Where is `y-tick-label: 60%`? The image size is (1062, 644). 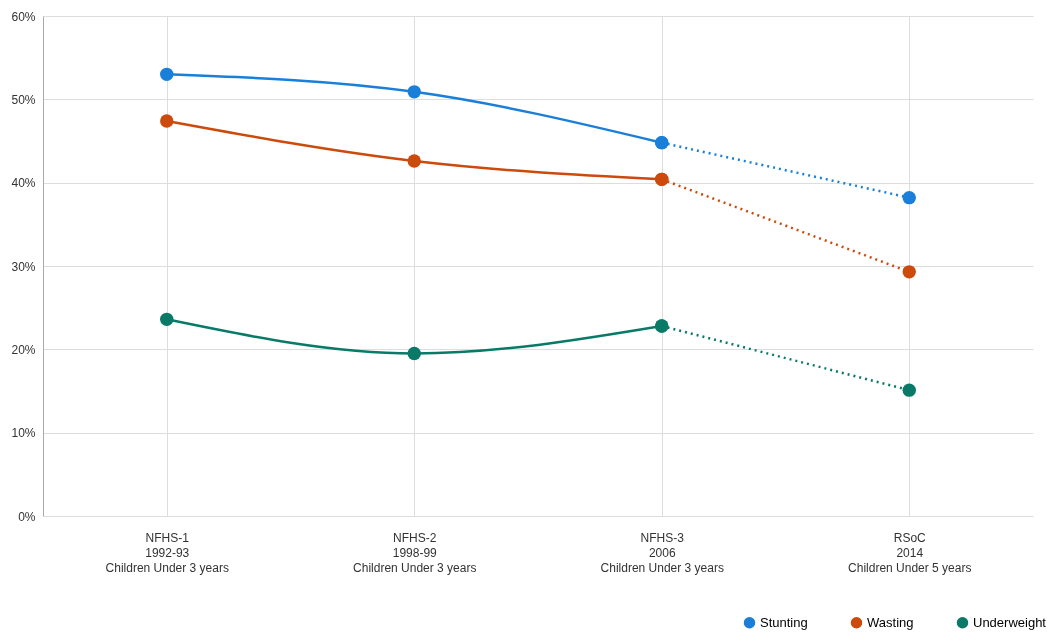 y-tick-label: 60% is located at coordinates (23, 16).